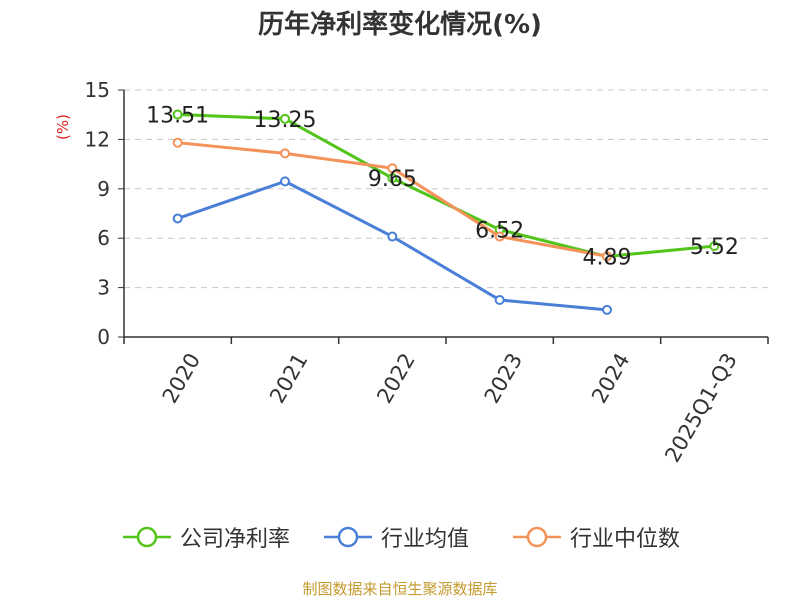 This screenshot has width=800, height=600. What do you see at coordinates (611, 378) in the screenshot?
I see `x-tick-label: 2024` at bounding box center [611, 378].